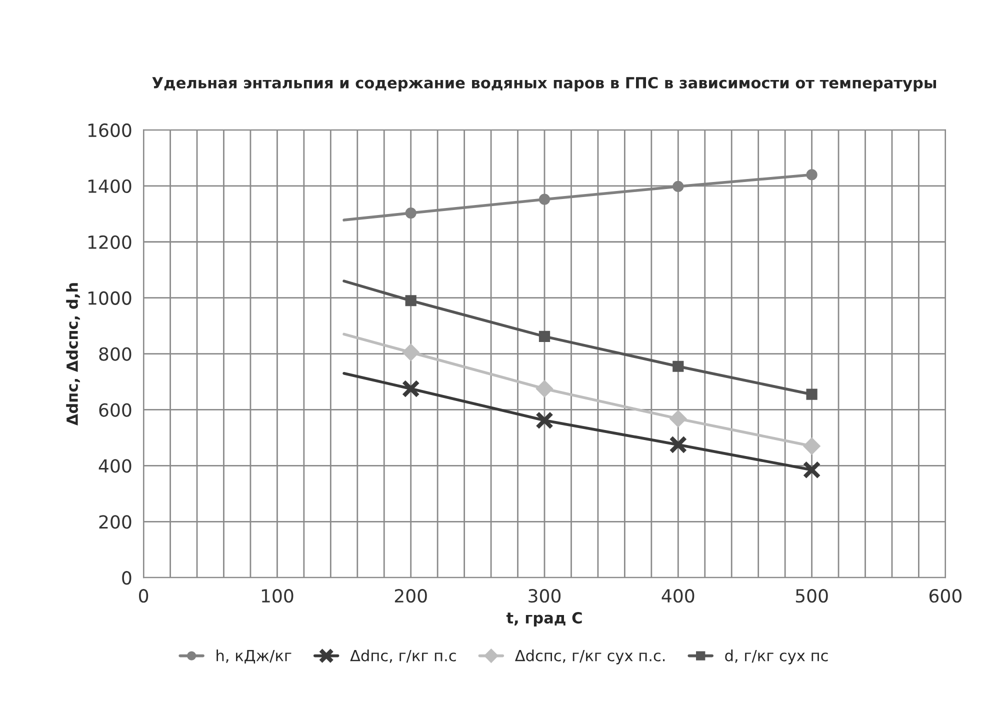  What do you see at coordinates (110, 186) in the screenshot?
I see `y-tick-label: 1400` at bounding box center [110, 186].